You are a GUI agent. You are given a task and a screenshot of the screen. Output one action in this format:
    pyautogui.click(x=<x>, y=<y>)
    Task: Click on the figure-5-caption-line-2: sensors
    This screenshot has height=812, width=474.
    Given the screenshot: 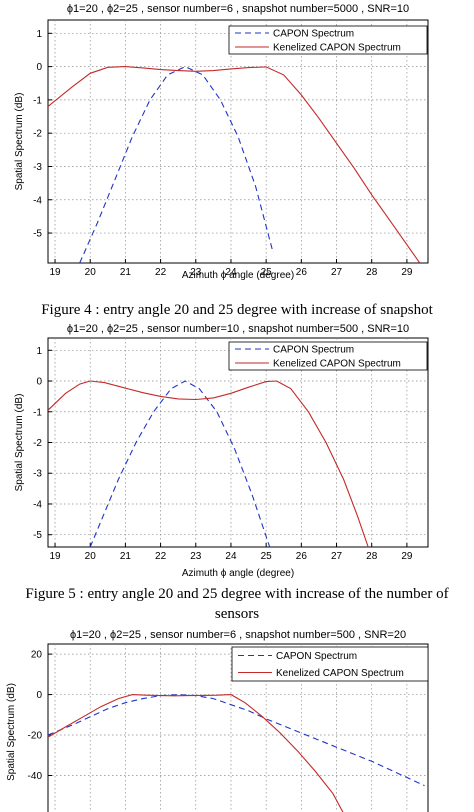 What is the action you would take?
    pyautogui.click(x=237, y=614)
    